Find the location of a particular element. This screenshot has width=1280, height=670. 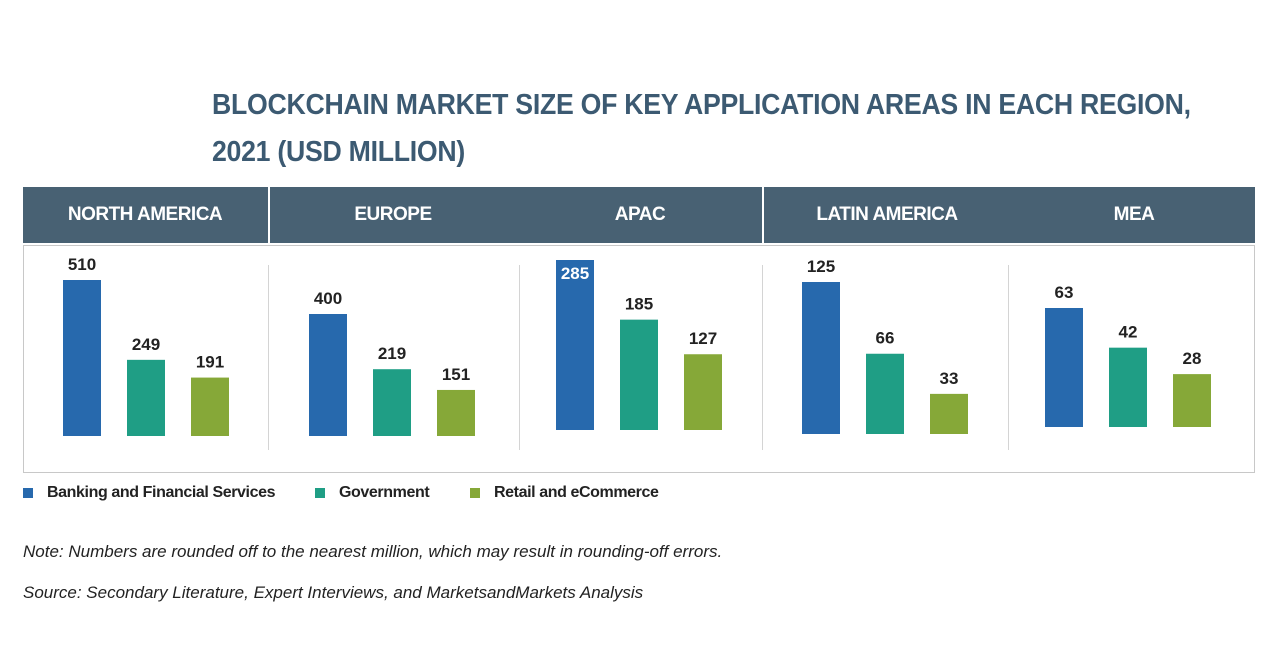

region-label-latin-america: LATIN AMERICA is located at coordinates (887, 214).